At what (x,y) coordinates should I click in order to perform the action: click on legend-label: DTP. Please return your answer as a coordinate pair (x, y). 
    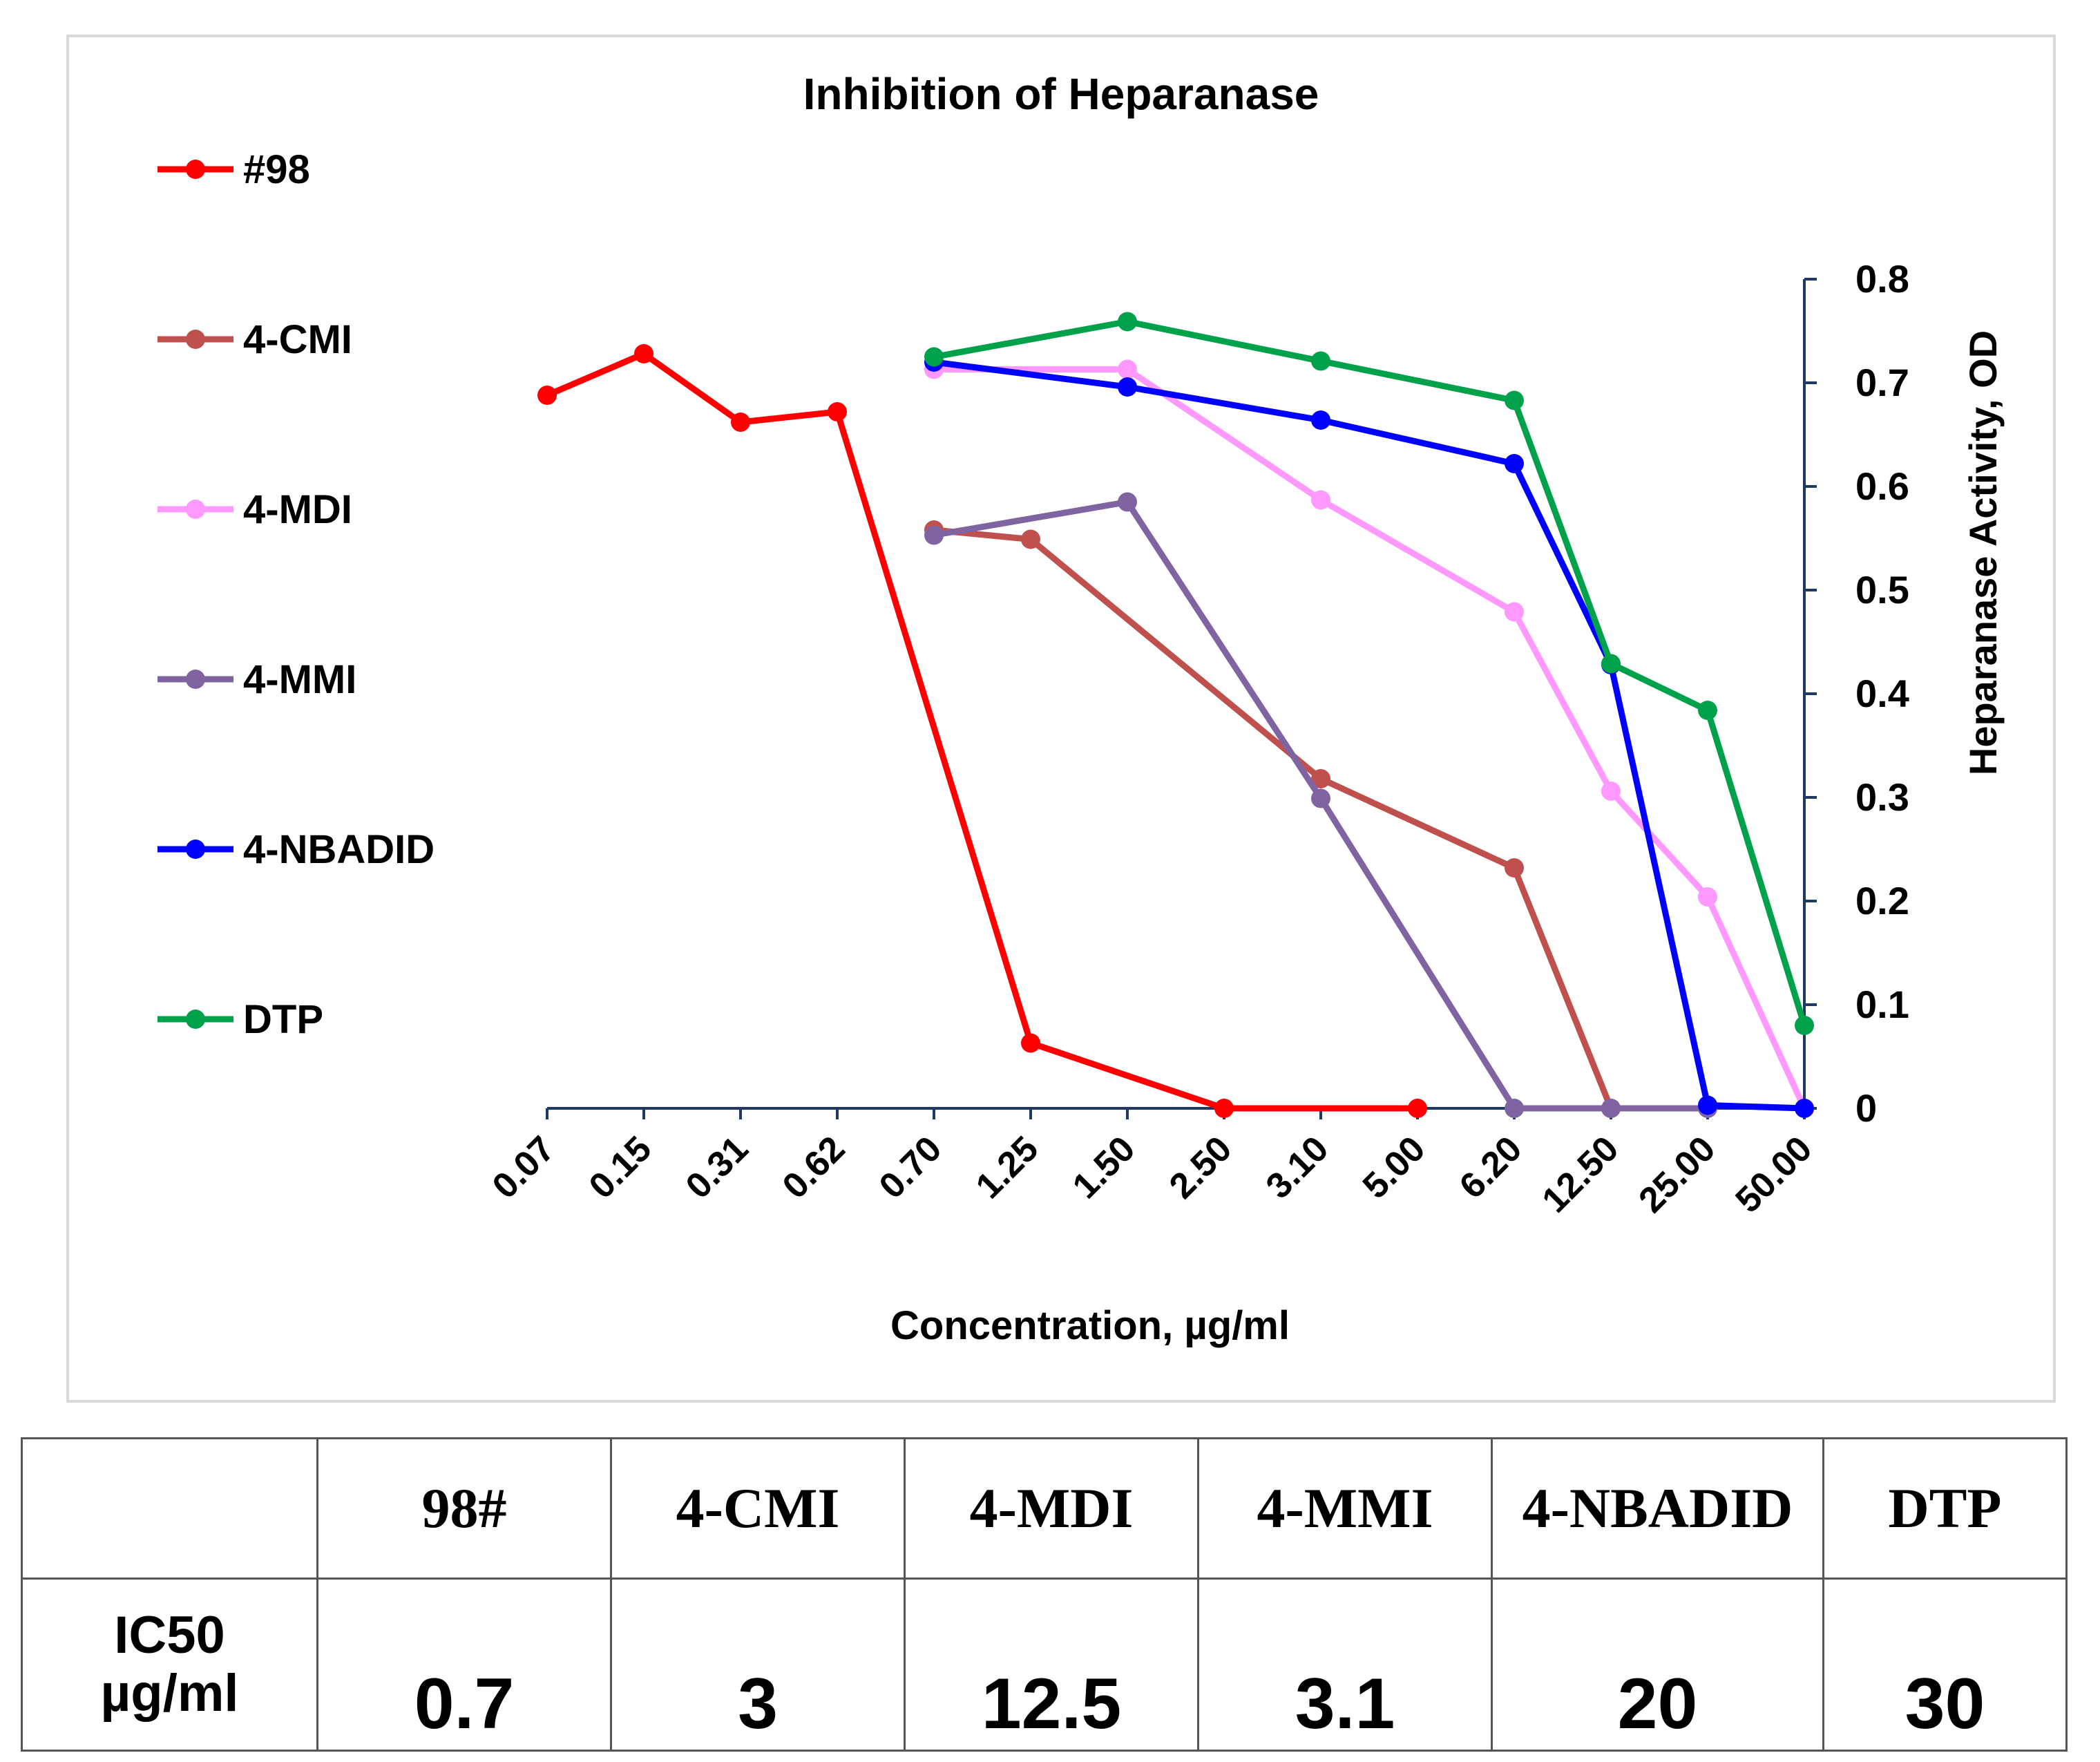
    Looking at the image, I should click on (283, 1020).